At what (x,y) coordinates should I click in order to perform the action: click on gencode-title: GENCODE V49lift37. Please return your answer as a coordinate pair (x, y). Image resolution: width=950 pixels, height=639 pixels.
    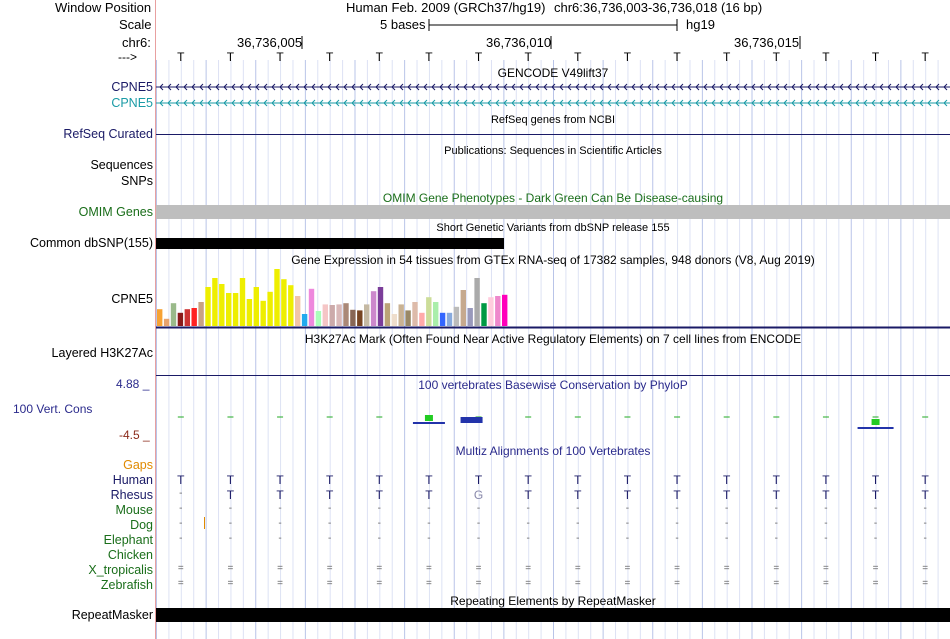
    Looking at the image, I should click on (553, 73).